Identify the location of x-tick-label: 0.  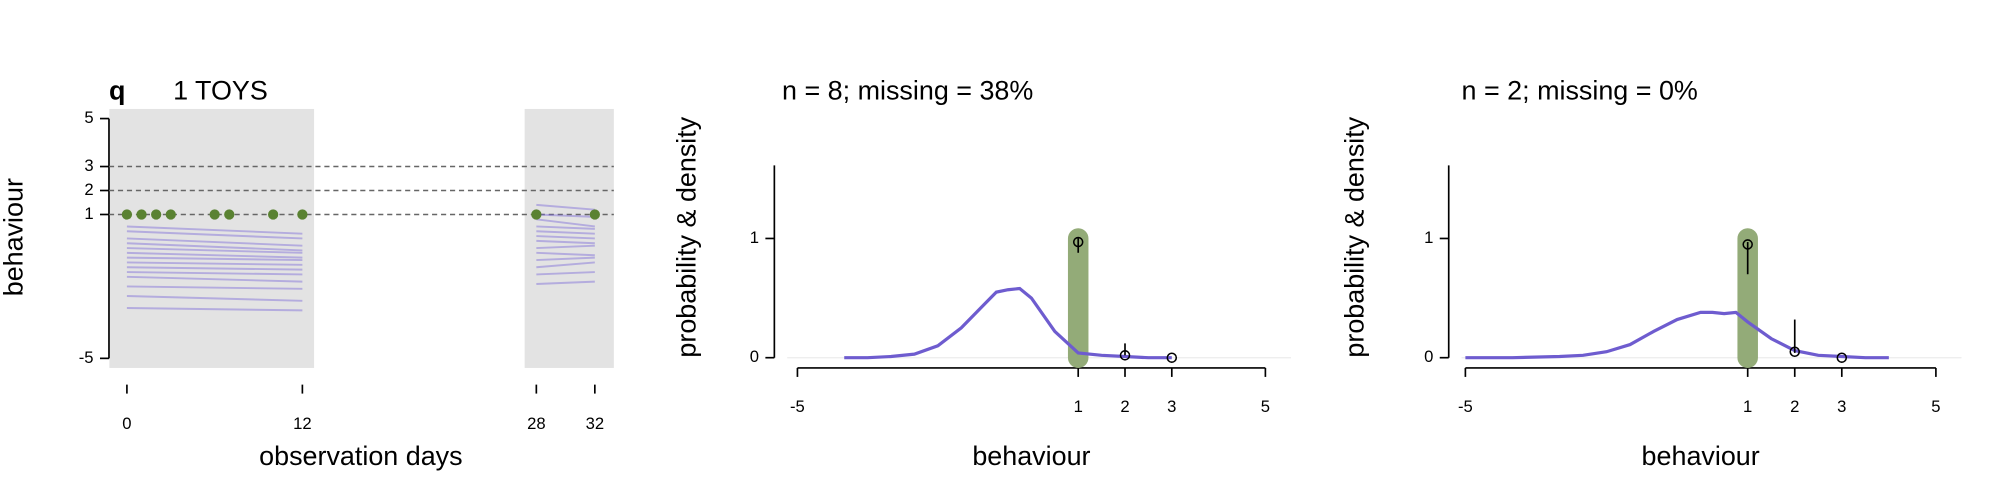
(126, 423).